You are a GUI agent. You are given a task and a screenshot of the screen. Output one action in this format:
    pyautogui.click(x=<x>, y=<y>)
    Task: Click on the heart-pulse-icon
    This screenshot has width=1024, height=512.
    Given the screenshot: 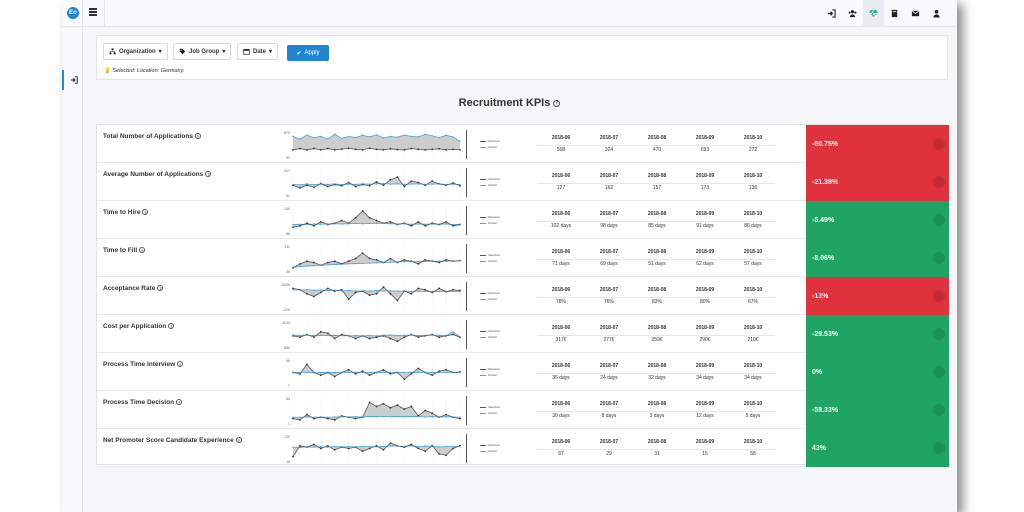 What is the action you would take?
    pyautogui.click(x=873, y=13)
    